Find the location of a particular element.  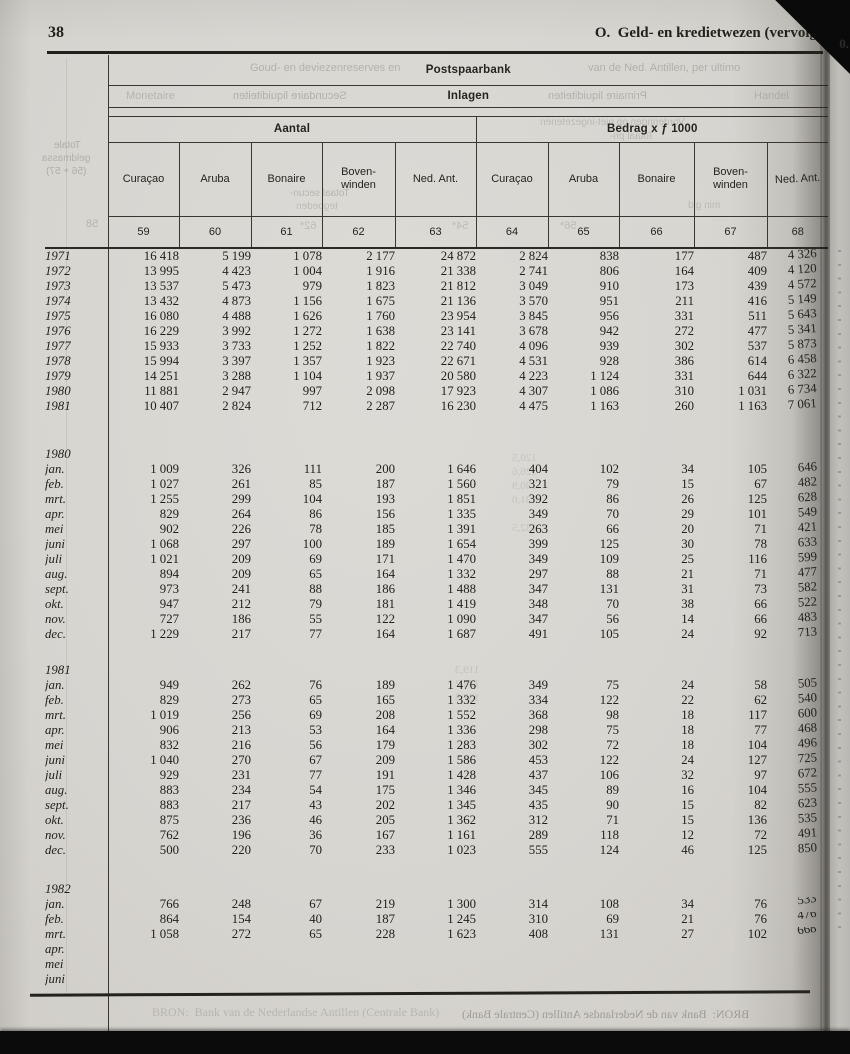

cell: 89 is located at coordinates (583, 790).